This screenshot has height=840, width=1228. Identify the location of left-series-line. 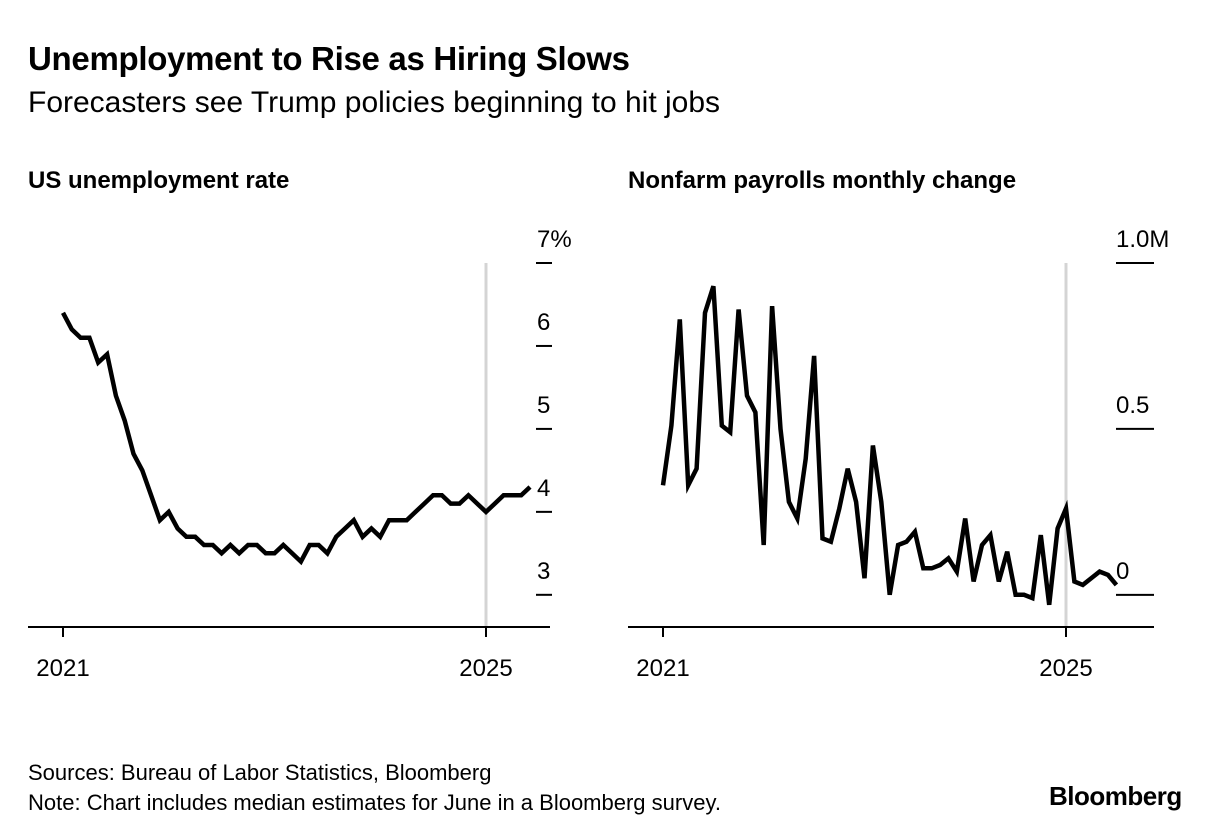
(296, 438).